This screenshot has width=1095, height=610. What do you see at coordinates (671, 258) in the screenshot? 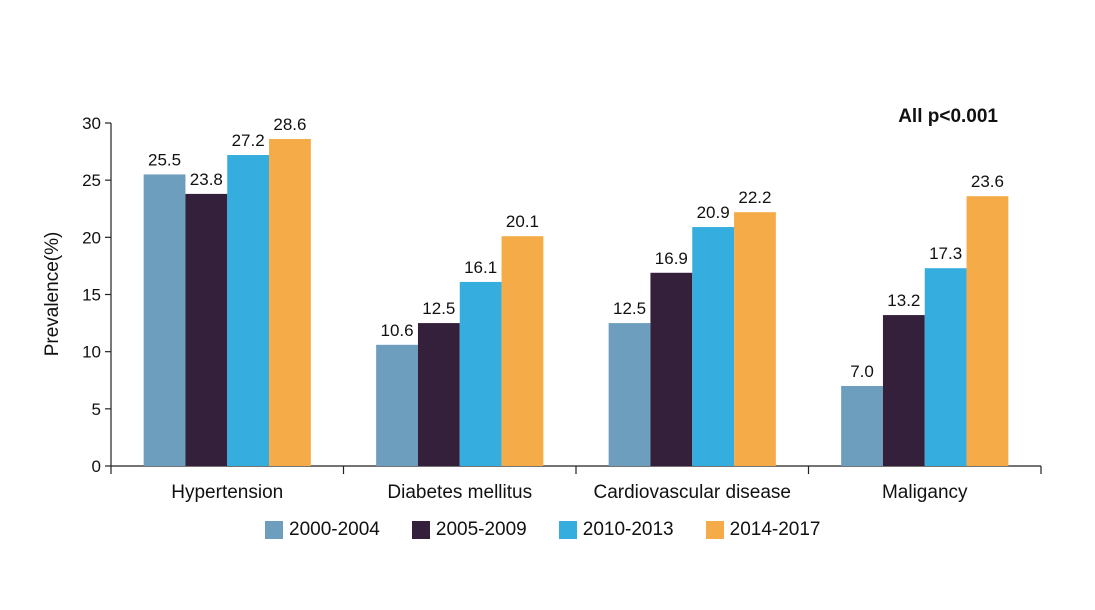
I see `data-label: 16.9` at bounding box center [671, 258].